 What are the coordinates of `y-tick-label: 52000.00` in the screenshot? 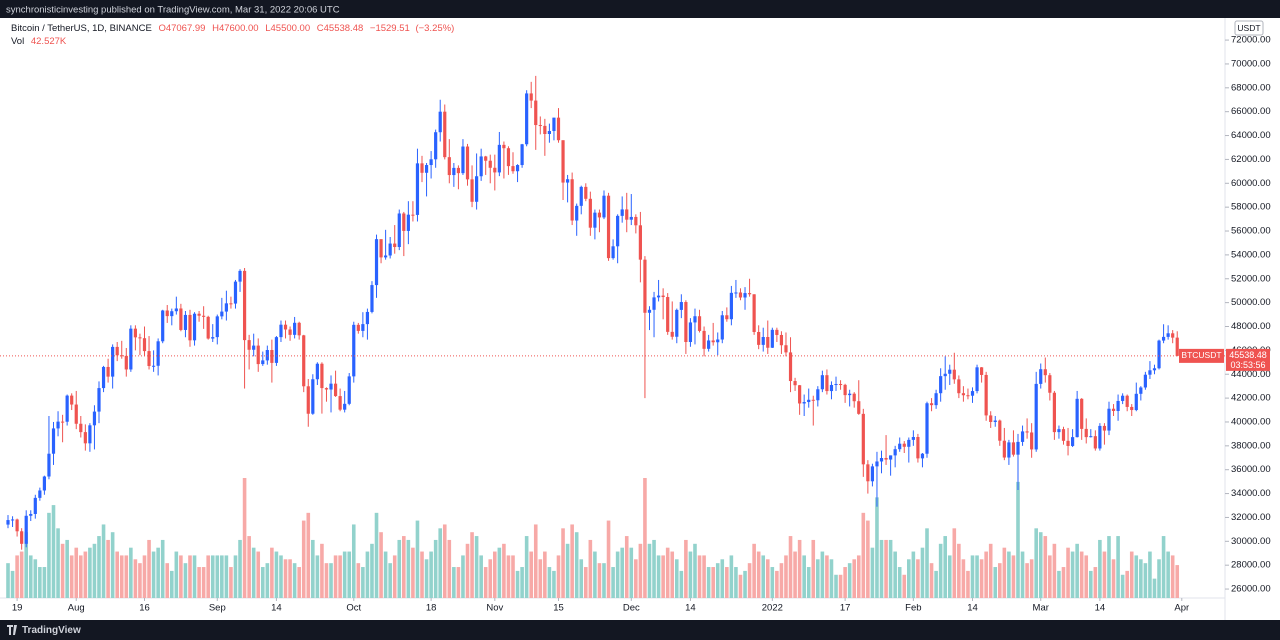 It's located at (1251, 278).